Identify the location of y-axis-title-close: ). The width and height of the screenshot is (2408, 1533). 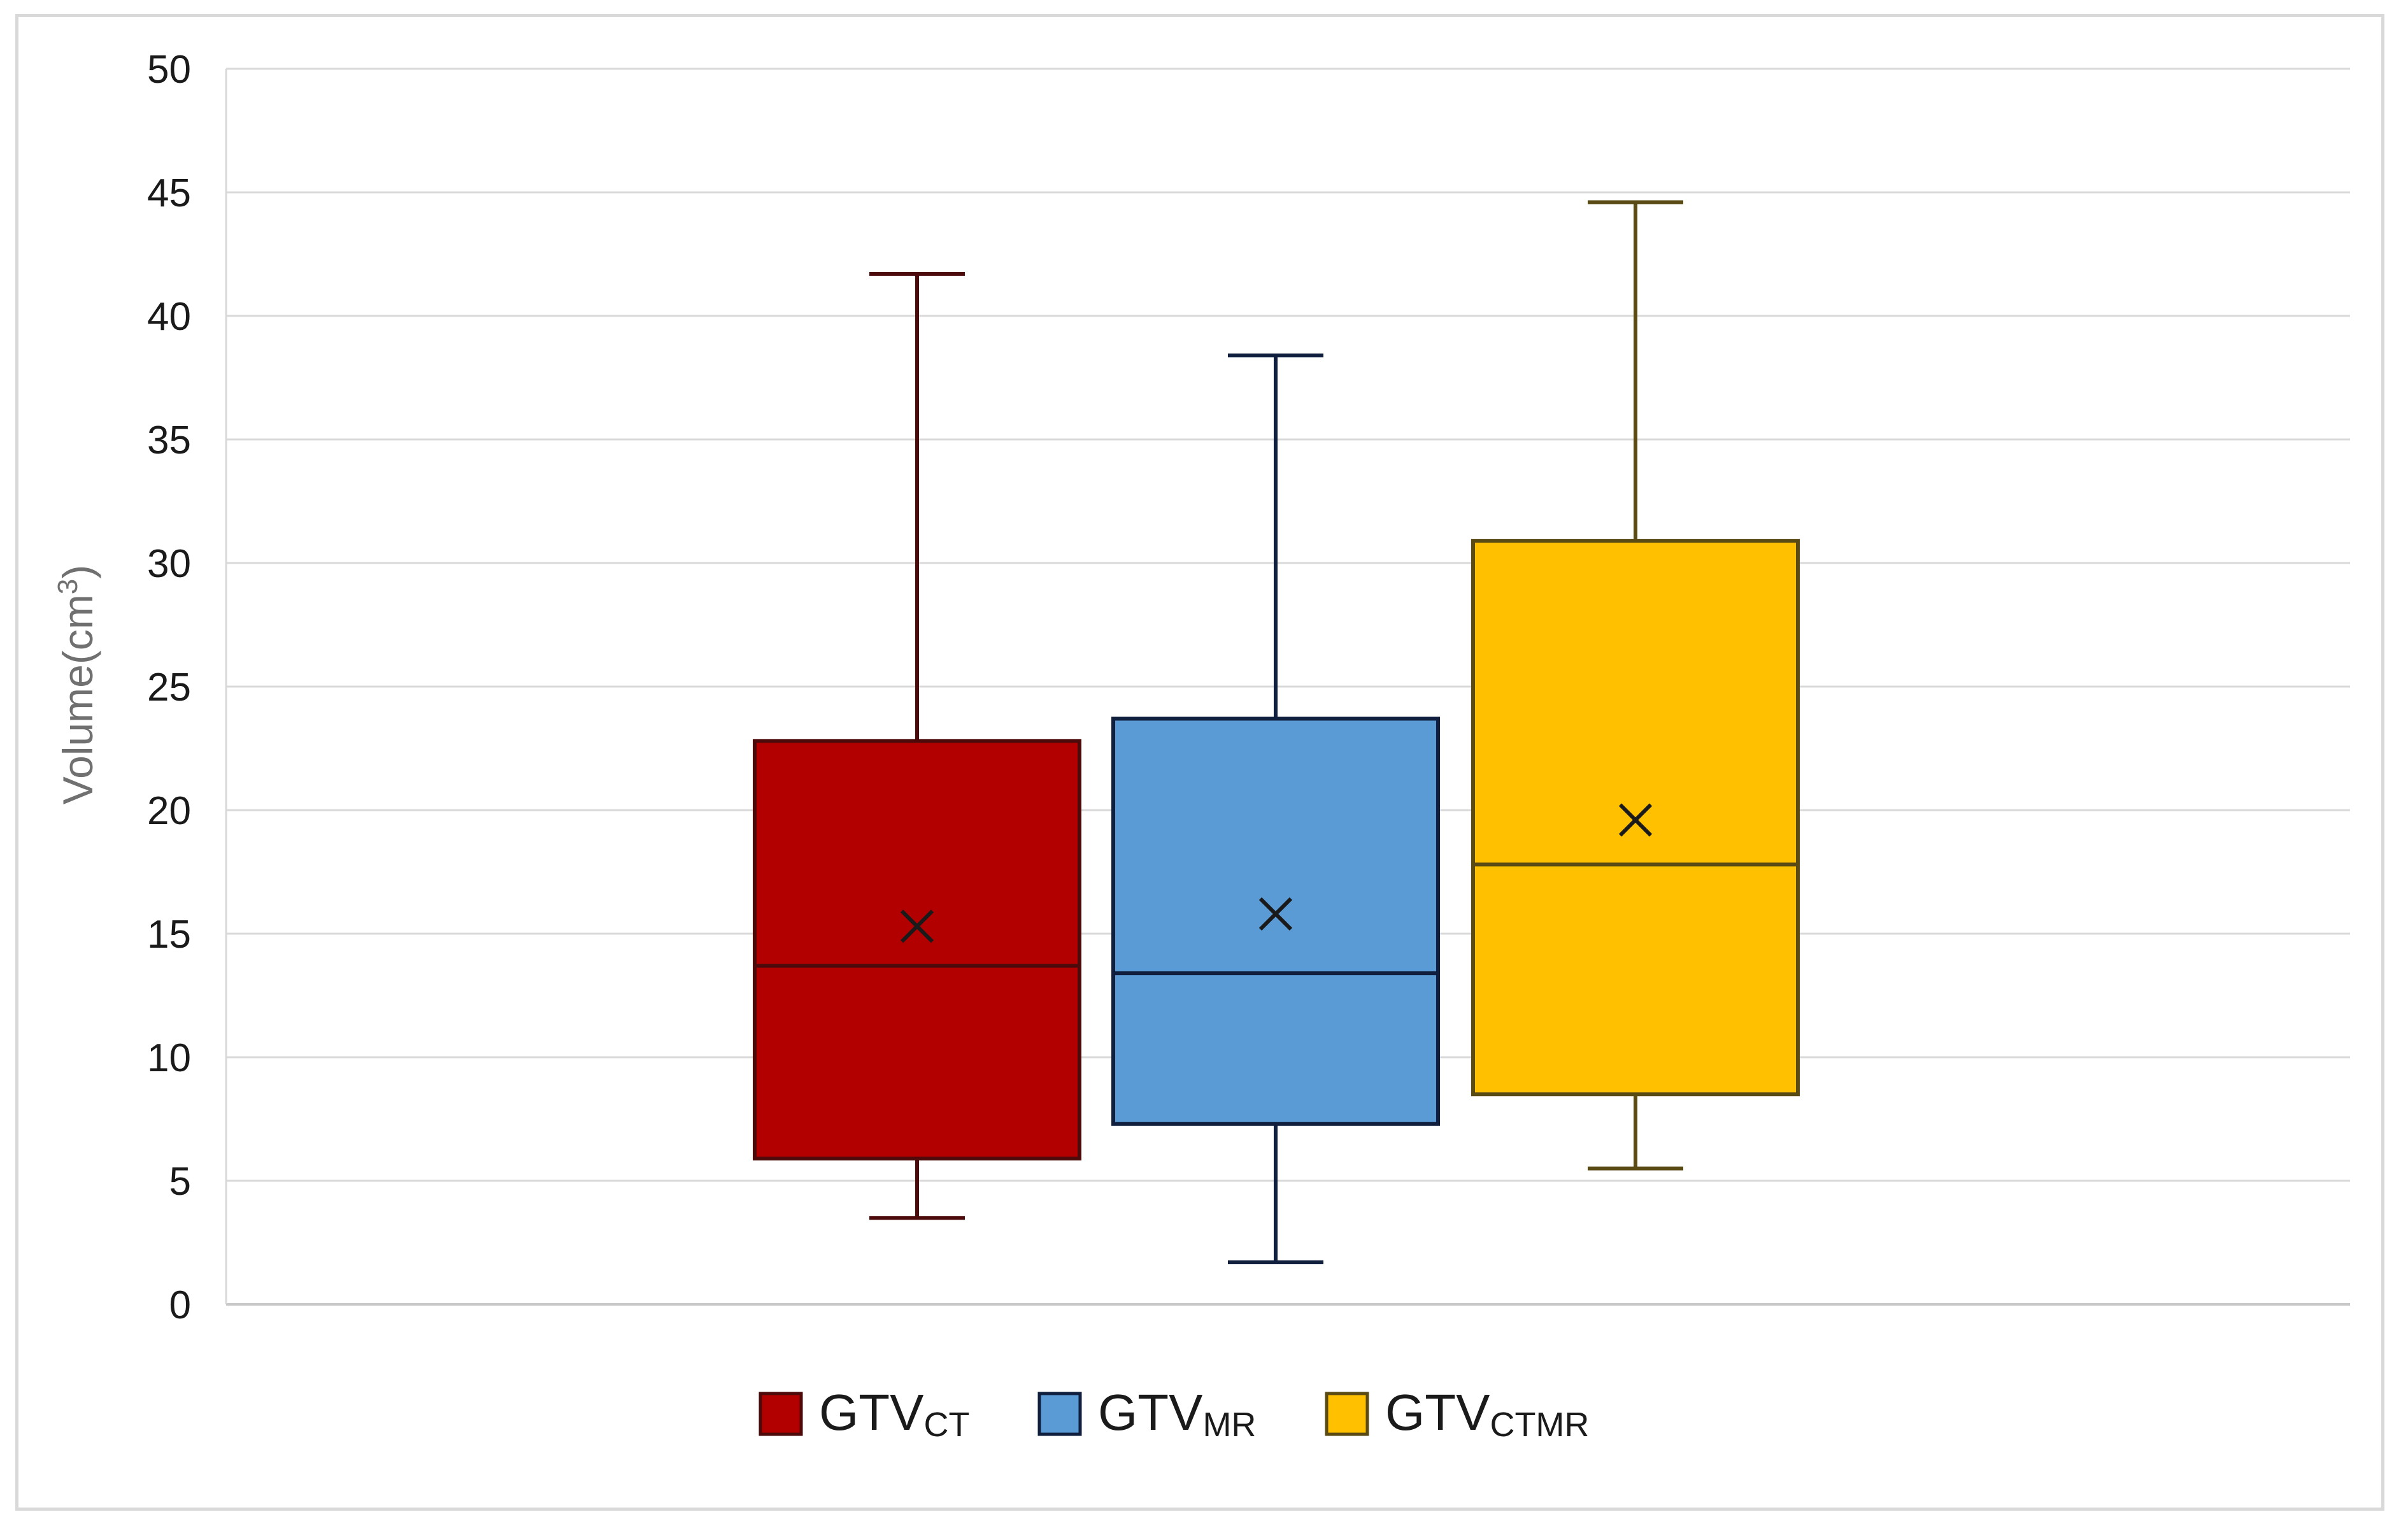
(77, 572).